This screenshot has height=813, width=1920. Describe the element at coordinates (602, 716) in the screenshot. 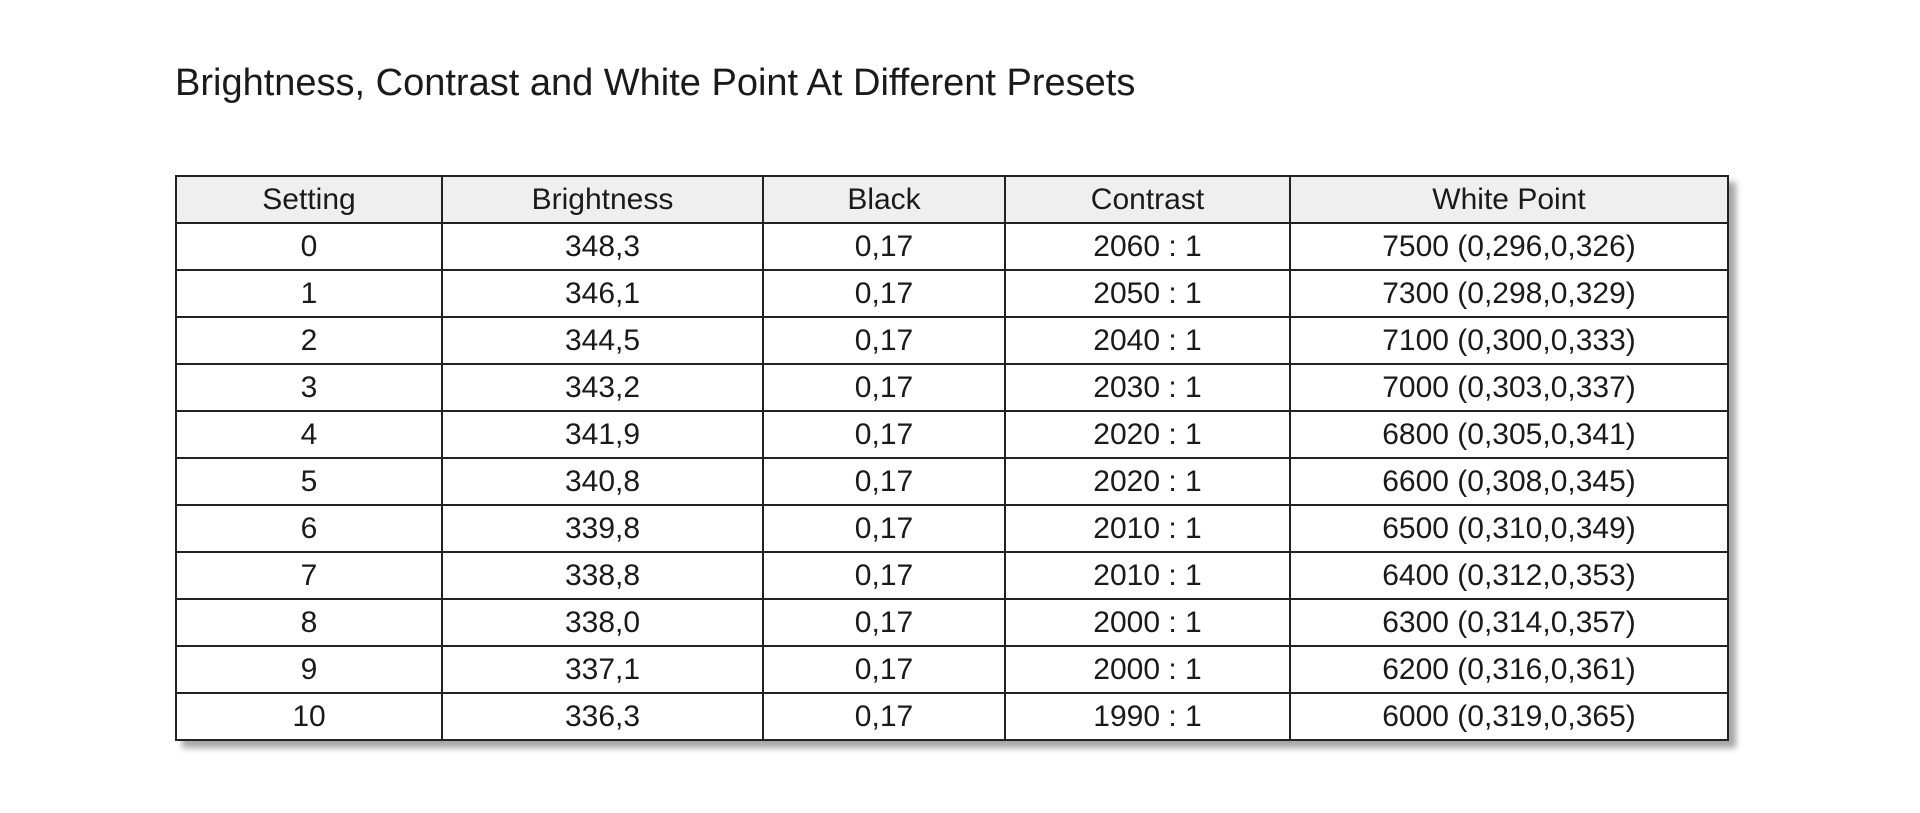

I see `table-cell: 336,3` at that location.